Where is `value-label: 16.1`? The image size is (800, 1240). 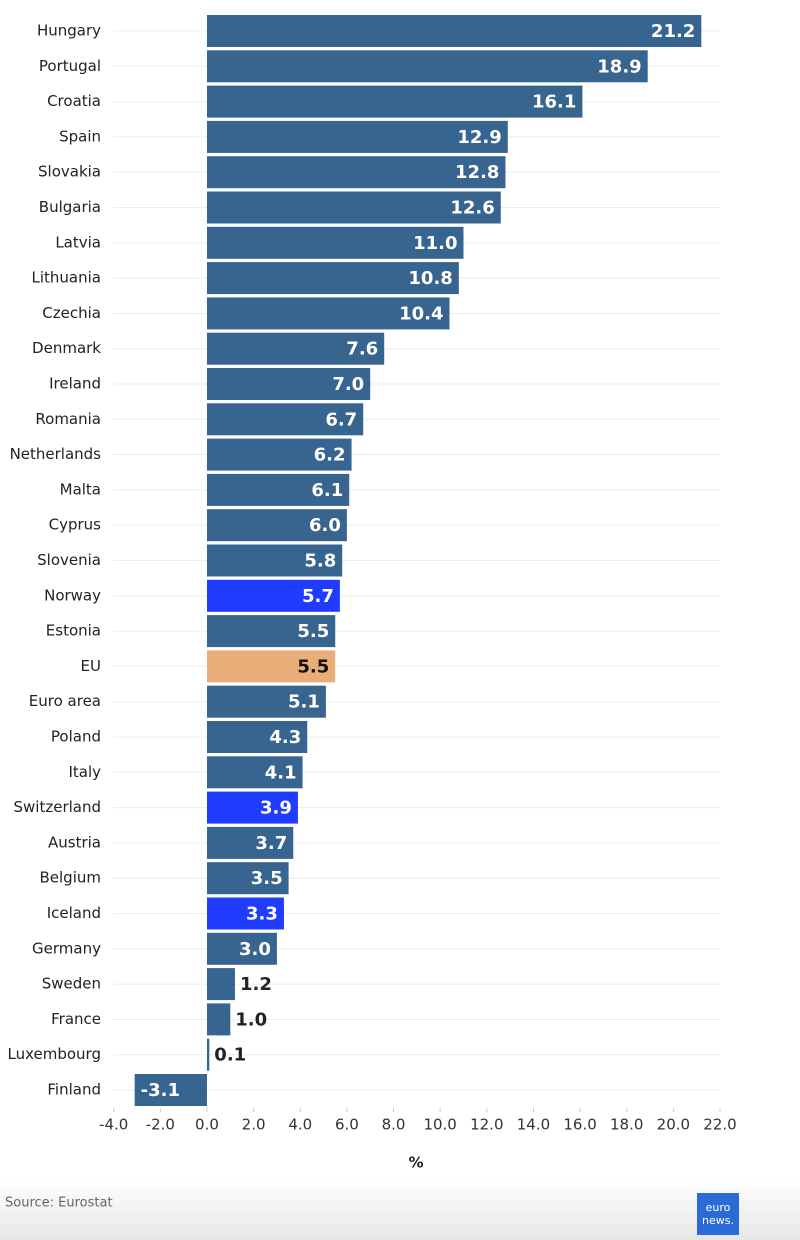
value-label: 16.1 is located at coordinates (554, 102).